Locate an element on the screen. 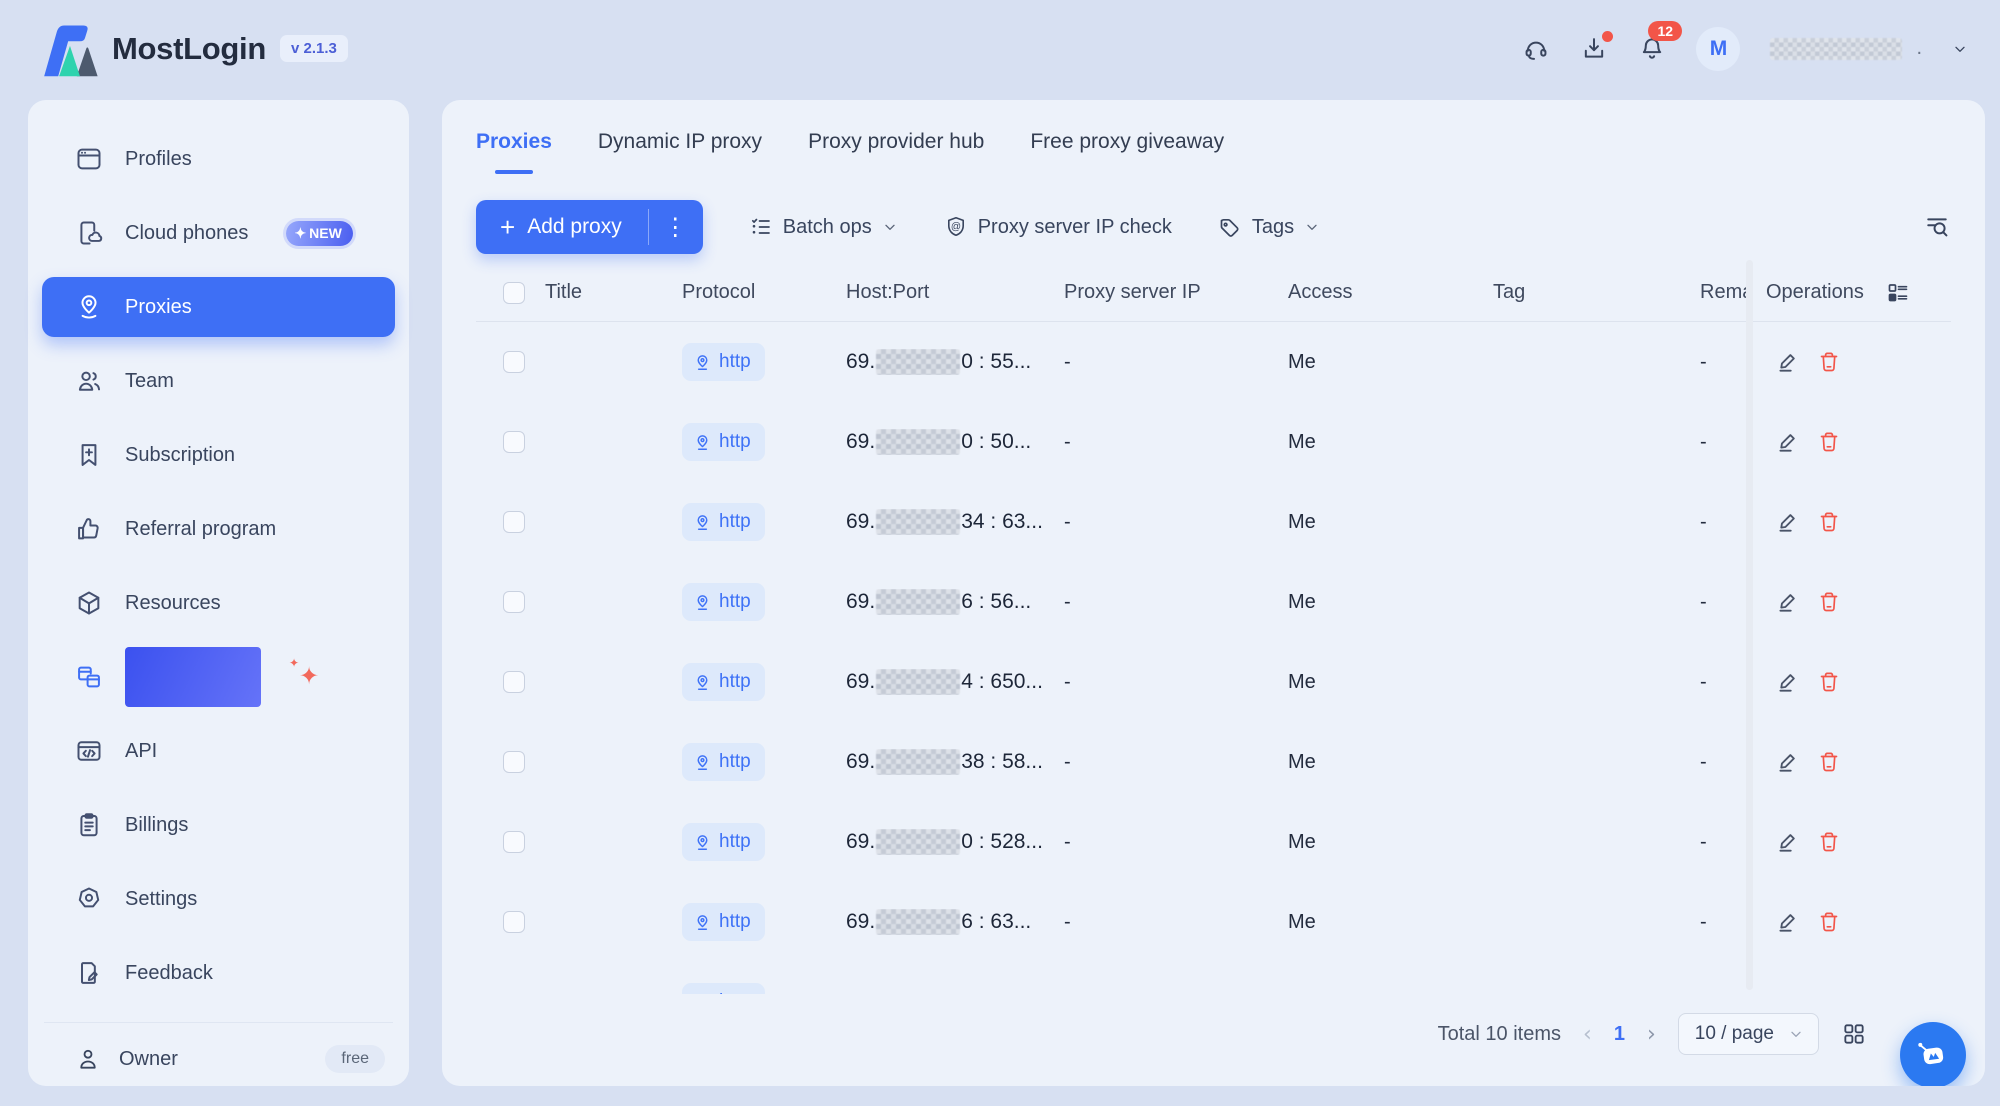 The width and height of the screenshot is (2000, 1106). notifications-button: 12 is located at coordinates (1660, 41).